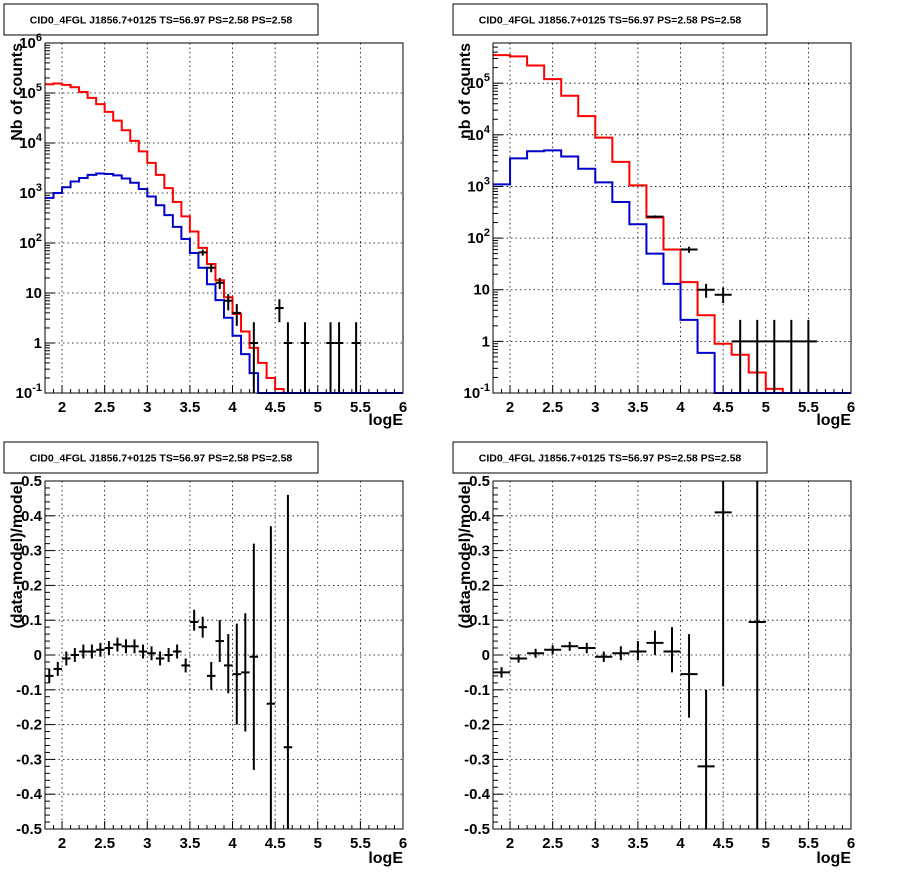  What do you see at coordinates (38, 655) in the screenshot?
I see `y-tick-label: 0` at bounding box center [38, 655].